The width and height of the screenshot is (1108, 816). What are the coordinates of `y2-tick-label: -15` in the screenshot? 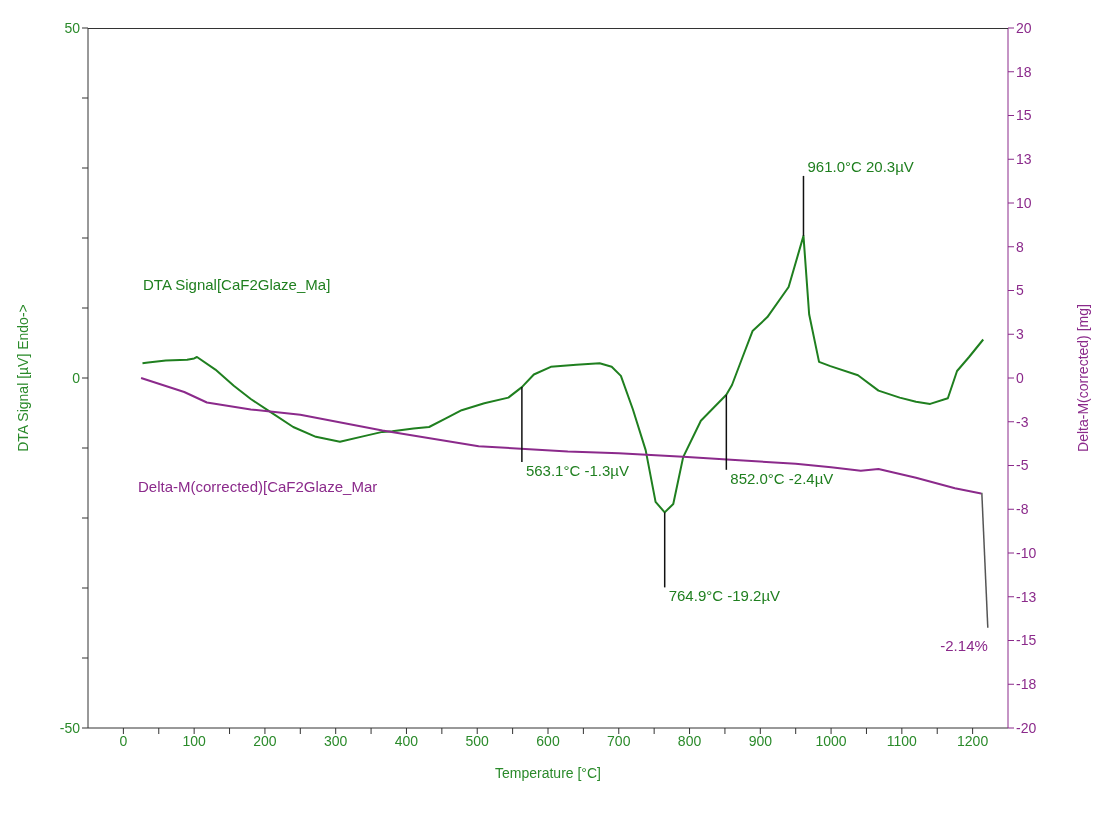 It's located at (1026, 640).